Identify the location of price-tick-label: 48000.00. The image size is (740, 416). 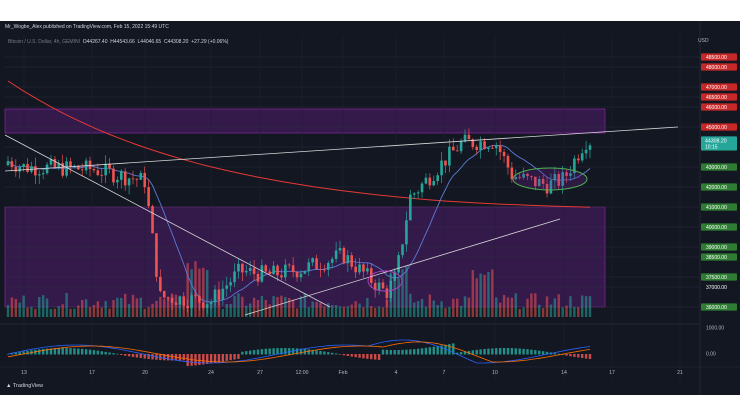
(716, 68).